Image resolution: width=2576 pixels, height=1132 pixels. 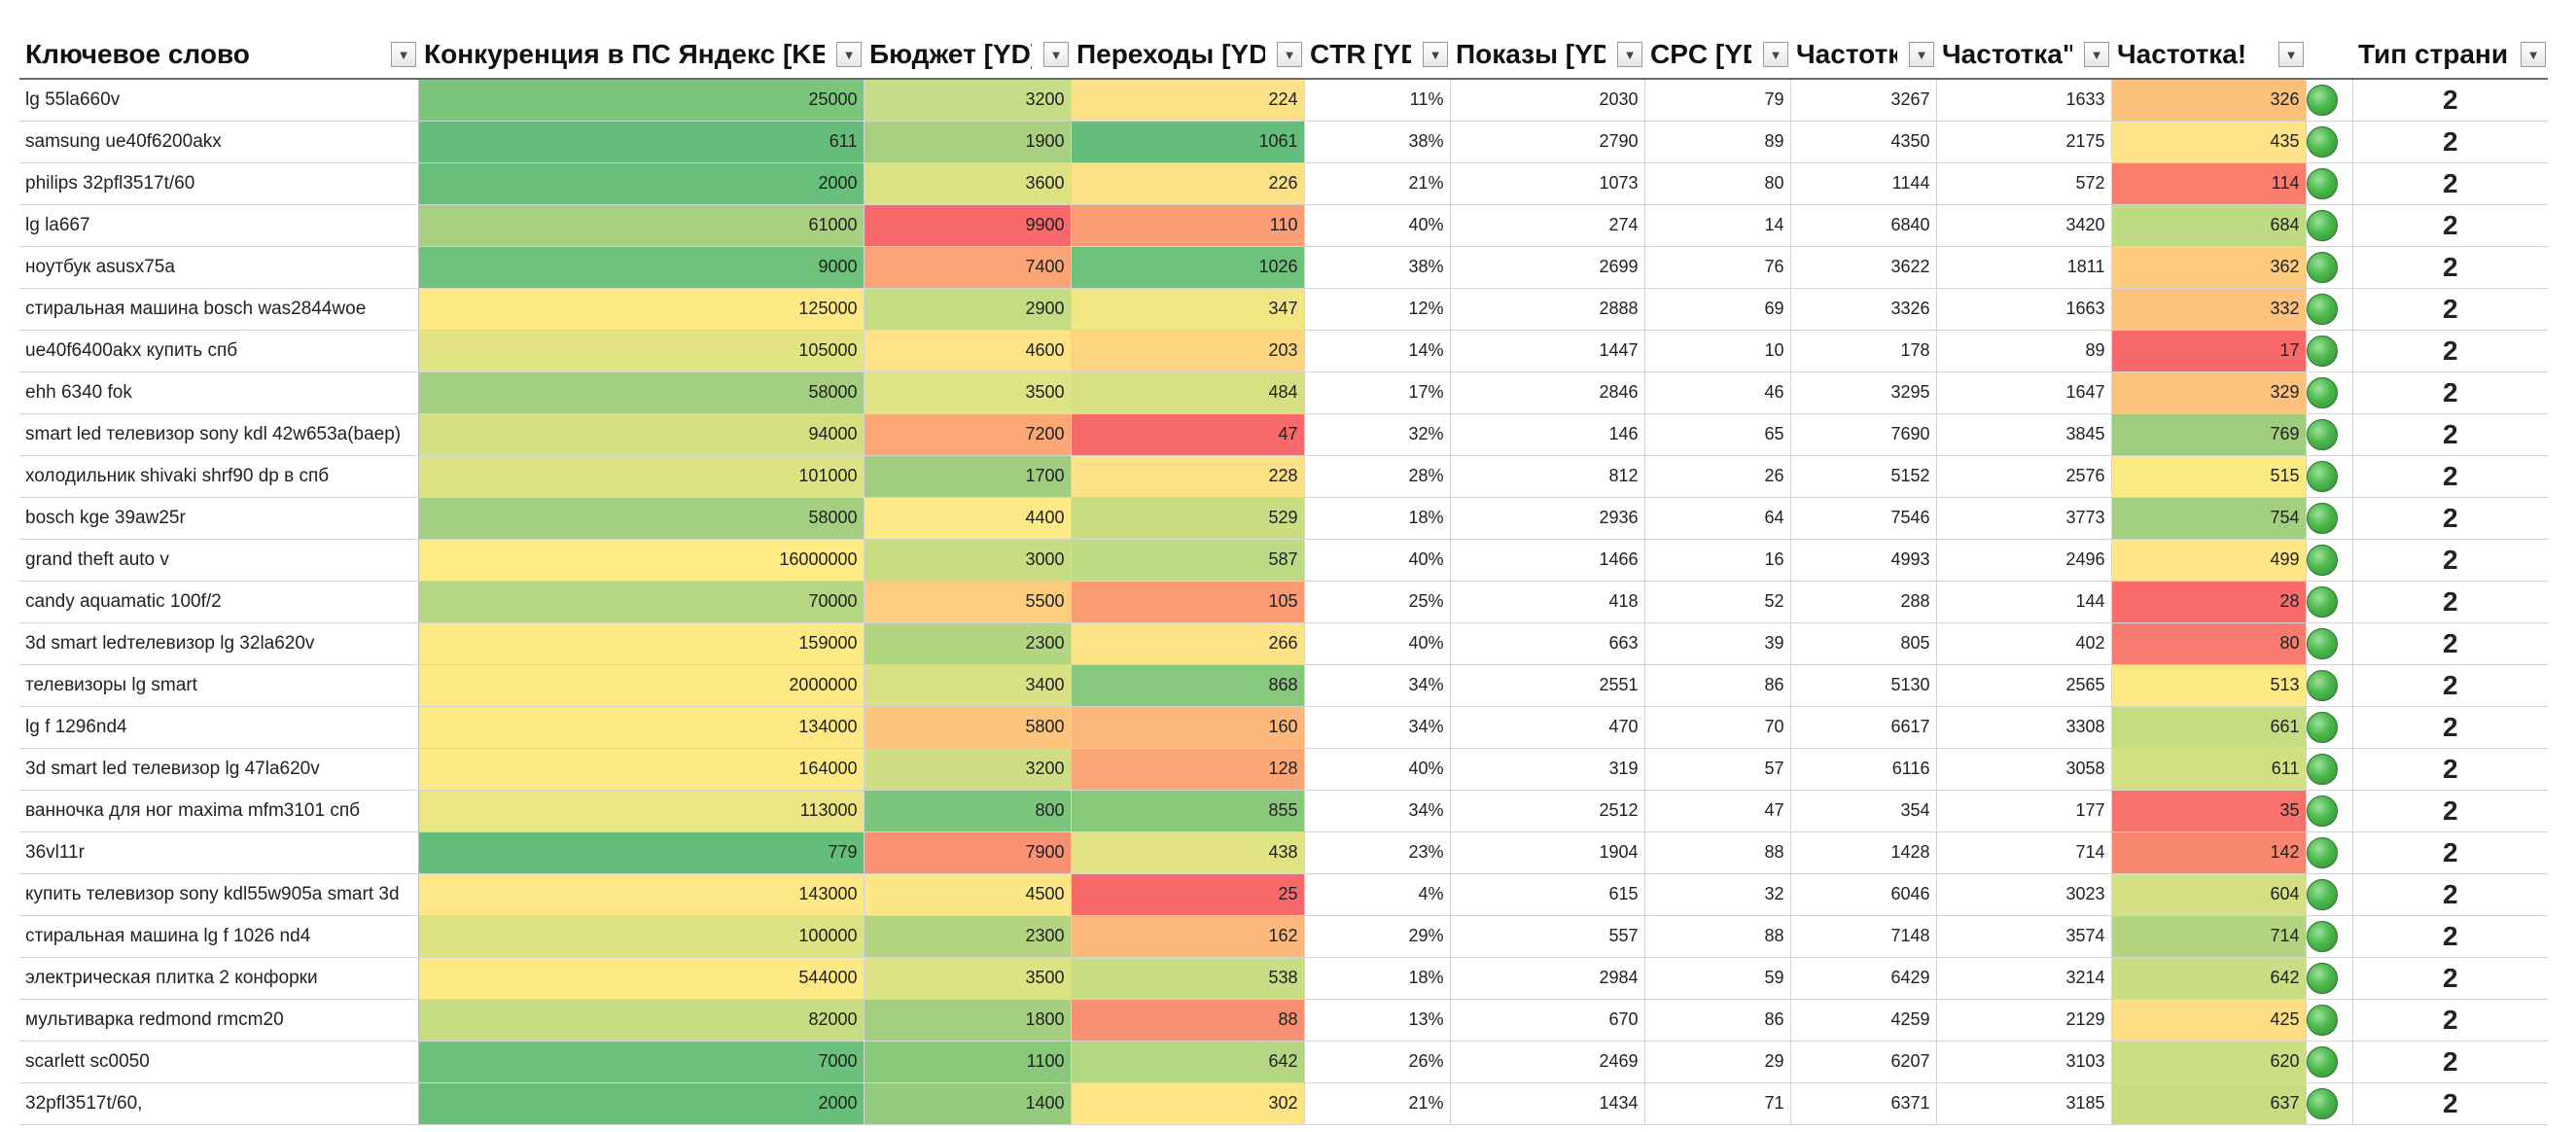 What do you see at coordinates (2209, 560) in the screenshot?
I see `frequency-exact-cell: 499` at bounding box center [2209, 560].